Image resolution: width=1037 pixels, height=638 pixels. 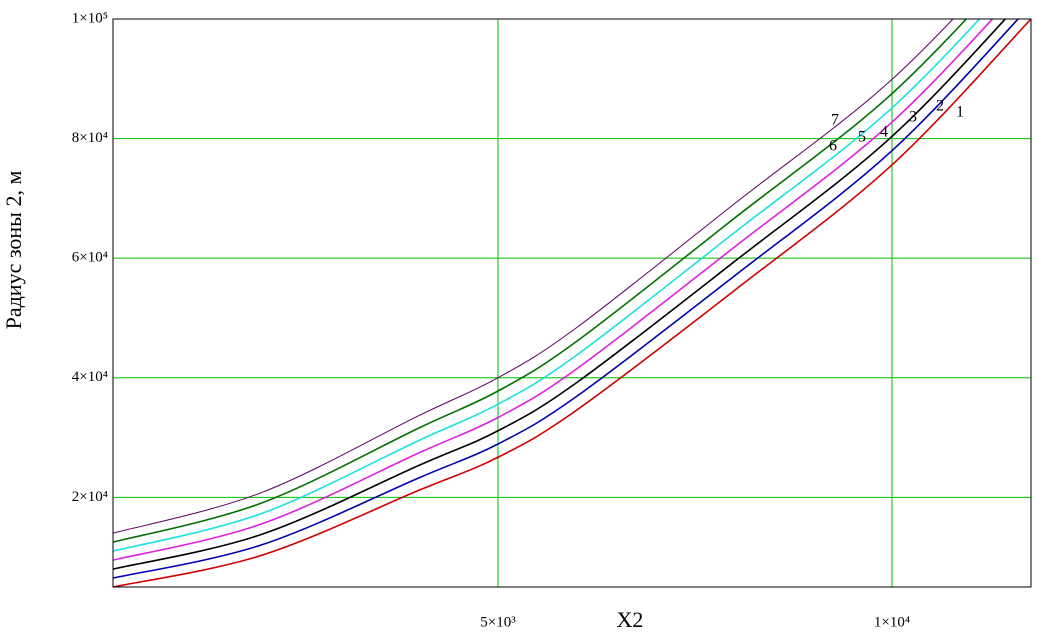 I want to click on curve-label: 4, so click(x=884, y=132).